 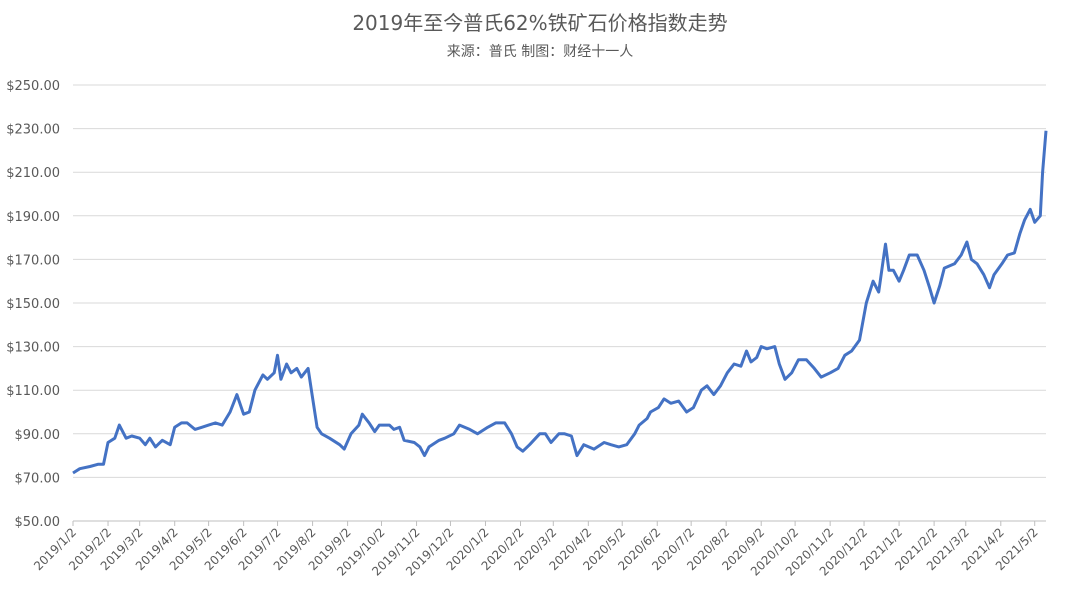 I want to click on y-tick-label: $70.00, so click(x=38, y=478).